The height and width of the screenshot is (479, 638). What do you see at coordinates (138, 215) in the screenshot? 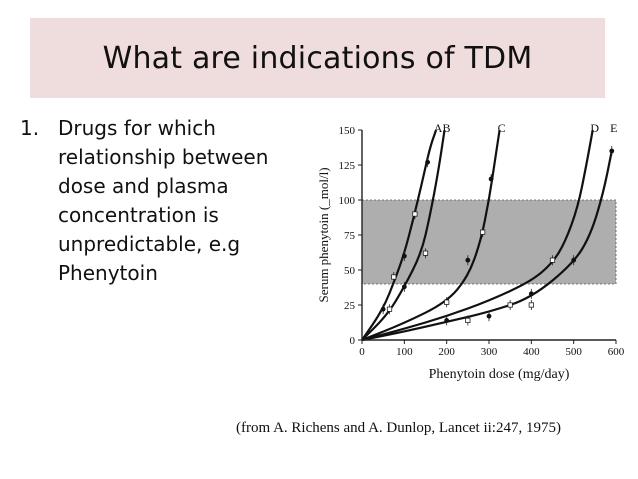
I see `list-line: concentration is` at bounding box center [138, 215].